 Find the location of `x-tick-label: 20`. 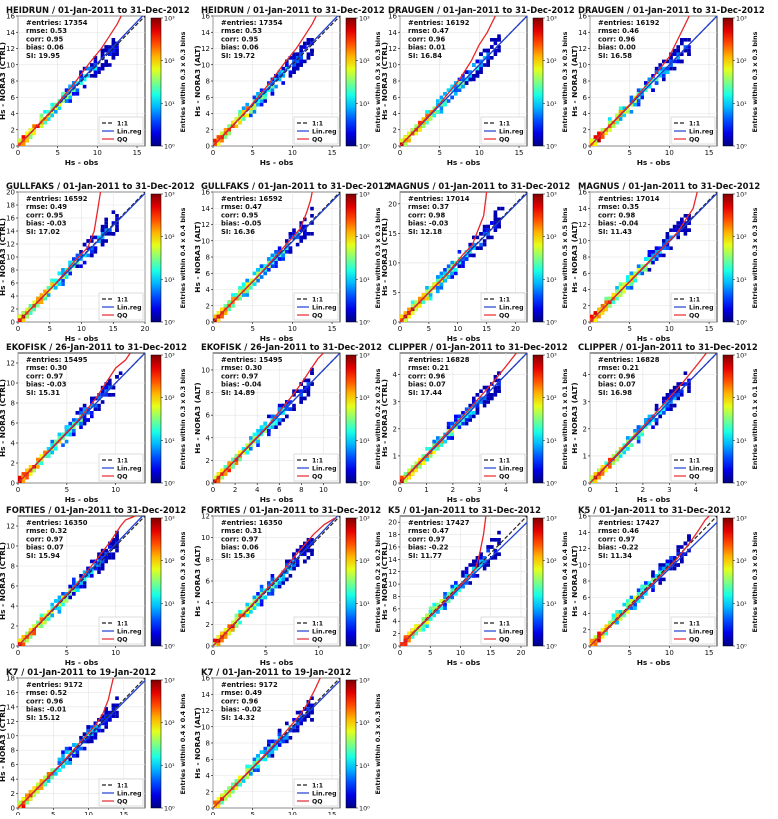

x-tick-label: 20 is located at coordinates (145, 329).